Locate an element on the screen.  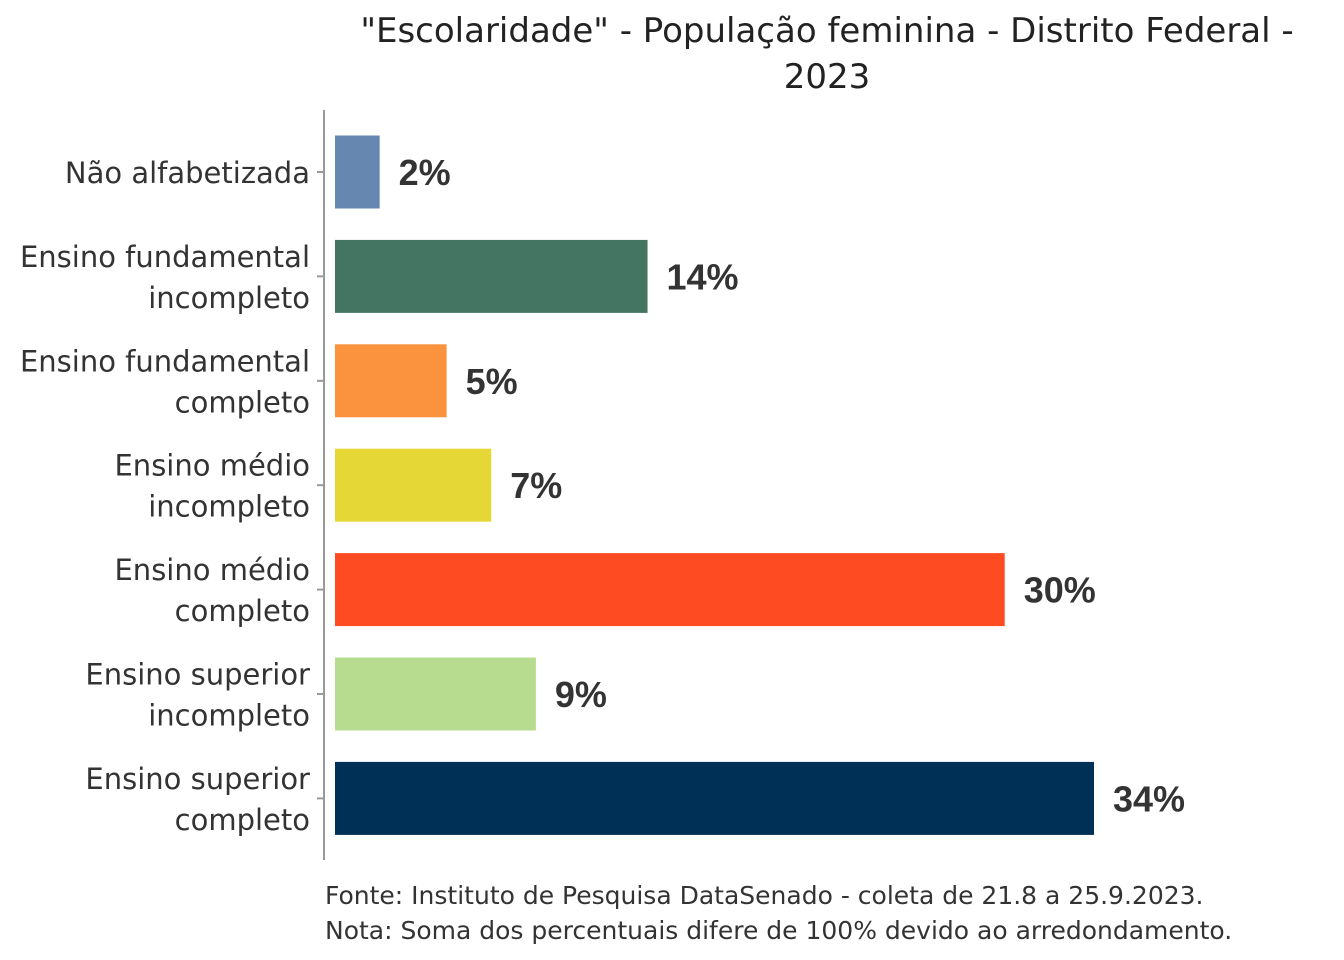
data-label: 5% is located at coordinates (492, 381).